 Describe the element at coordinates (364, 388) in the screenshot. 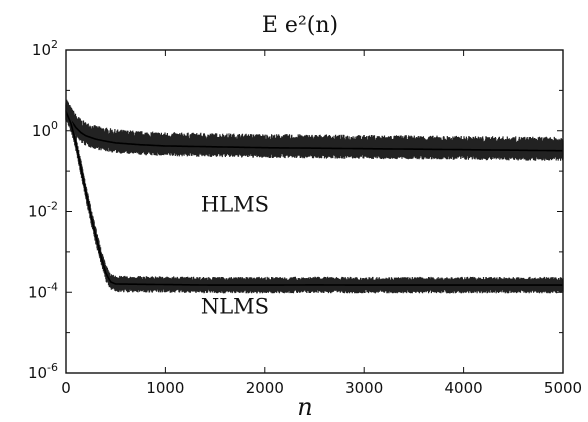

I see `x-tick-label: 3000` at that location.